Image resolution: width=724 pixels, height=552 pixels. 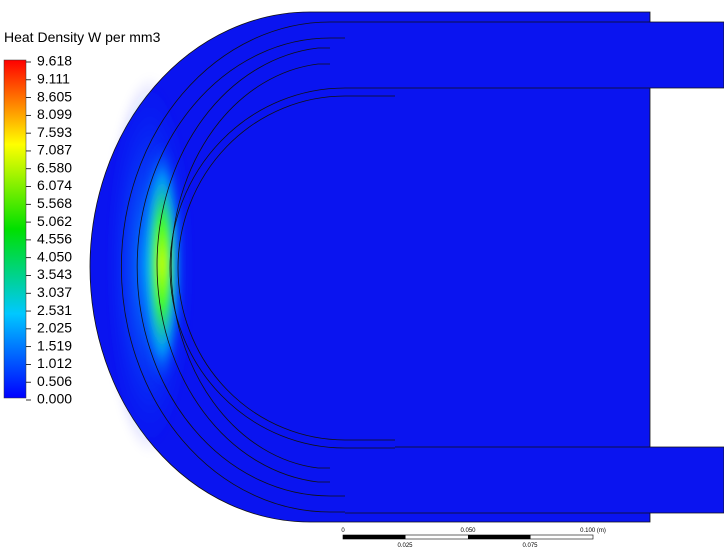 I want to click on tick-label: 6.580, so click(x=54, y=167).